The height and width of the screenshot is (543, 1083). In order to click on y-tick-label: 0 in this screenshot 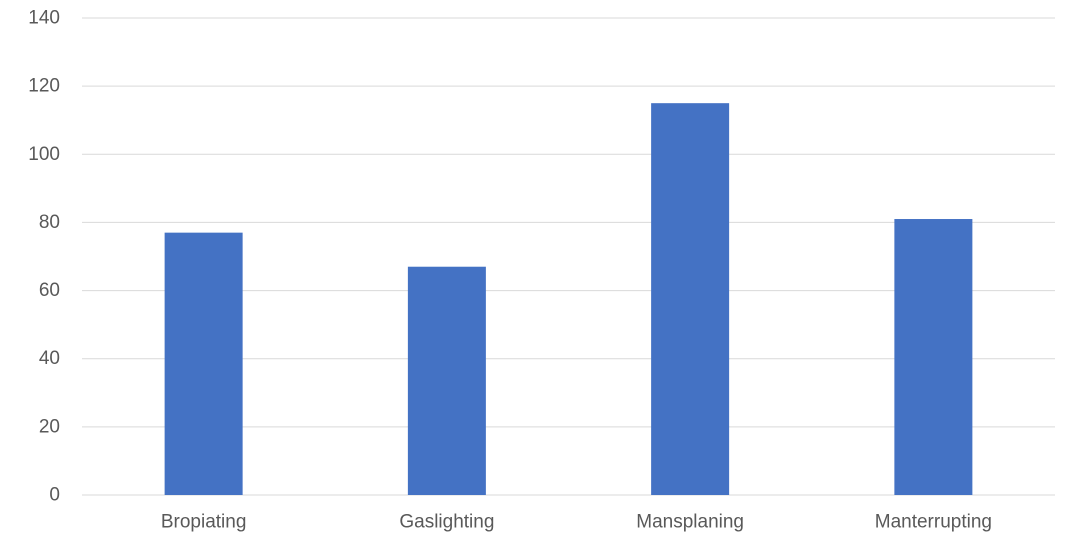, I will do `click(54, 495)`.